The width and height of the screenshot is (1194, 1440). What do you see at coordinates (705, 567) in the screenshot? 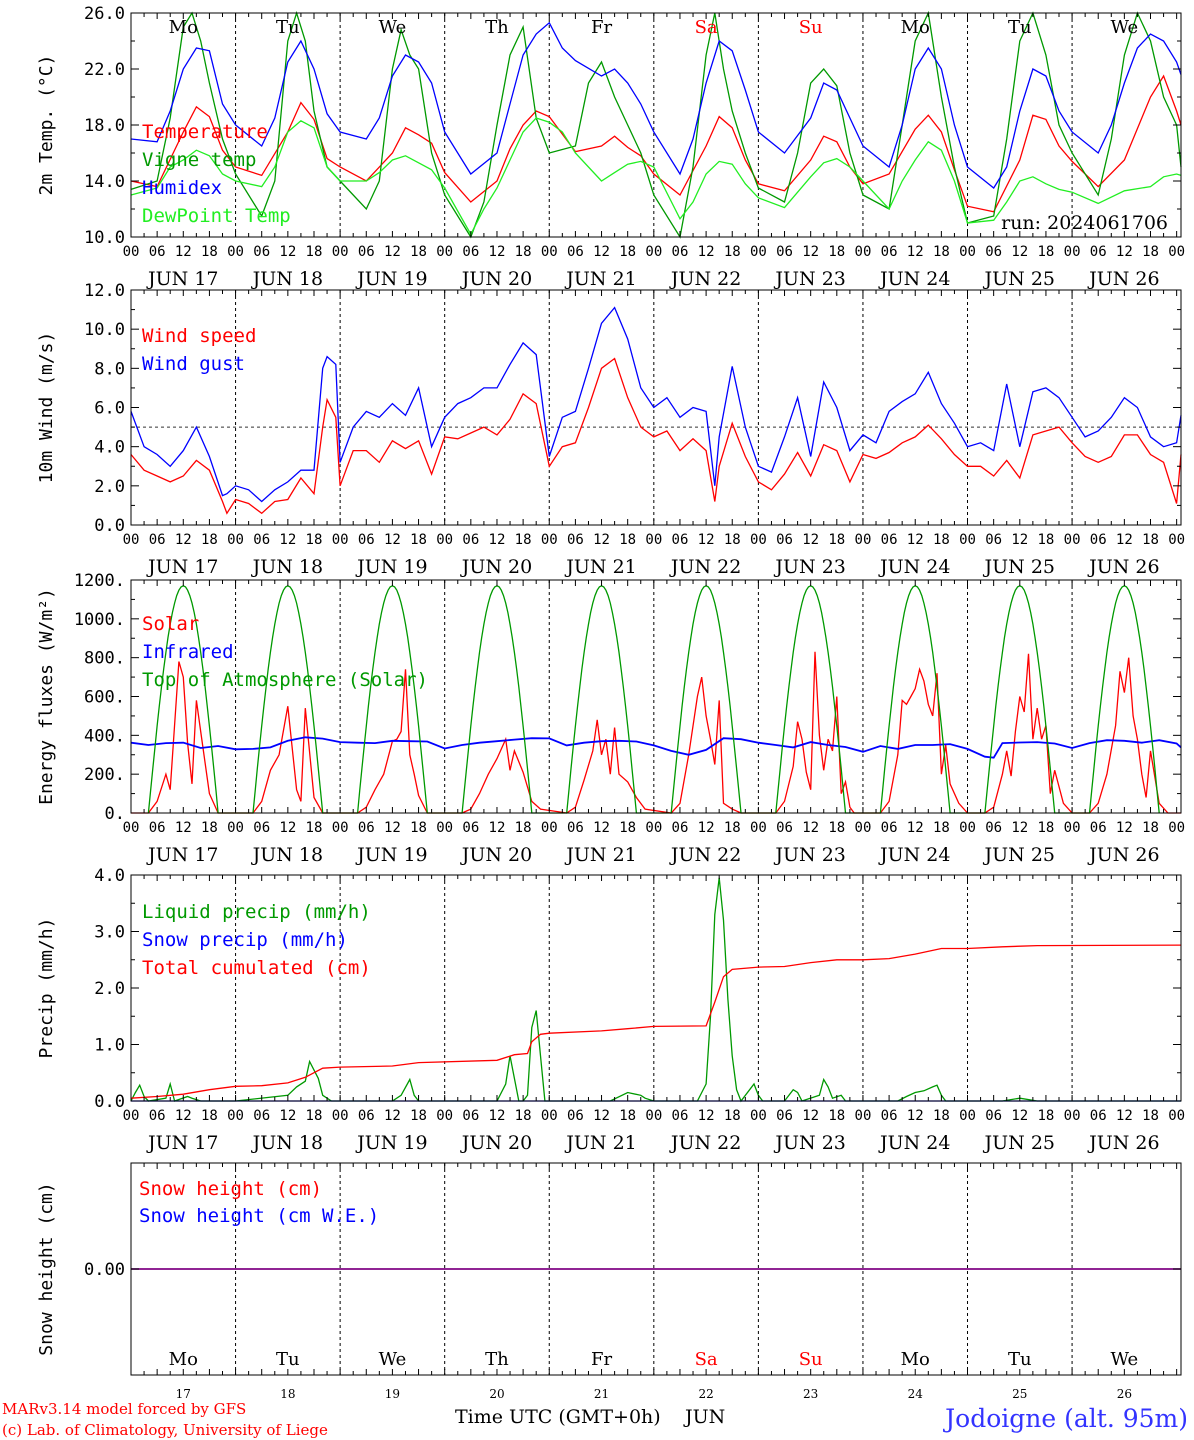
I see `x-date-label: JUN 22` at bounding box center [705, 567].